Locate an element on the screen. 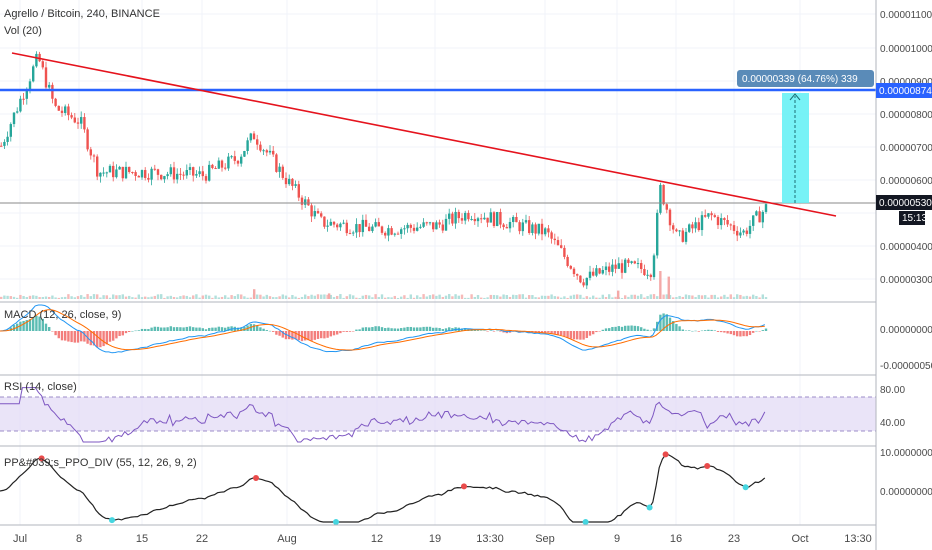 The height and width of the screenshot is (550, 932). price-tick: 0.00001100 is located at coordinates (906, 15).